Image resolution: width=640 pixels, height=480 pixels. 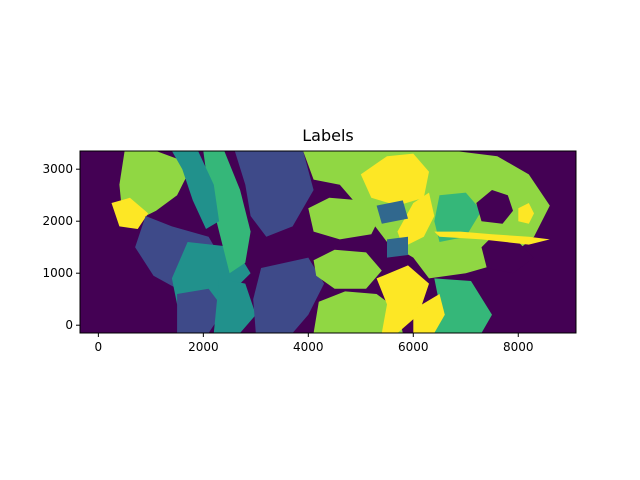 What do you see at coordinates (274, 194) in the screenshot?
I see `heatmap-region-center-indigo` at bounding box center [274, 194].